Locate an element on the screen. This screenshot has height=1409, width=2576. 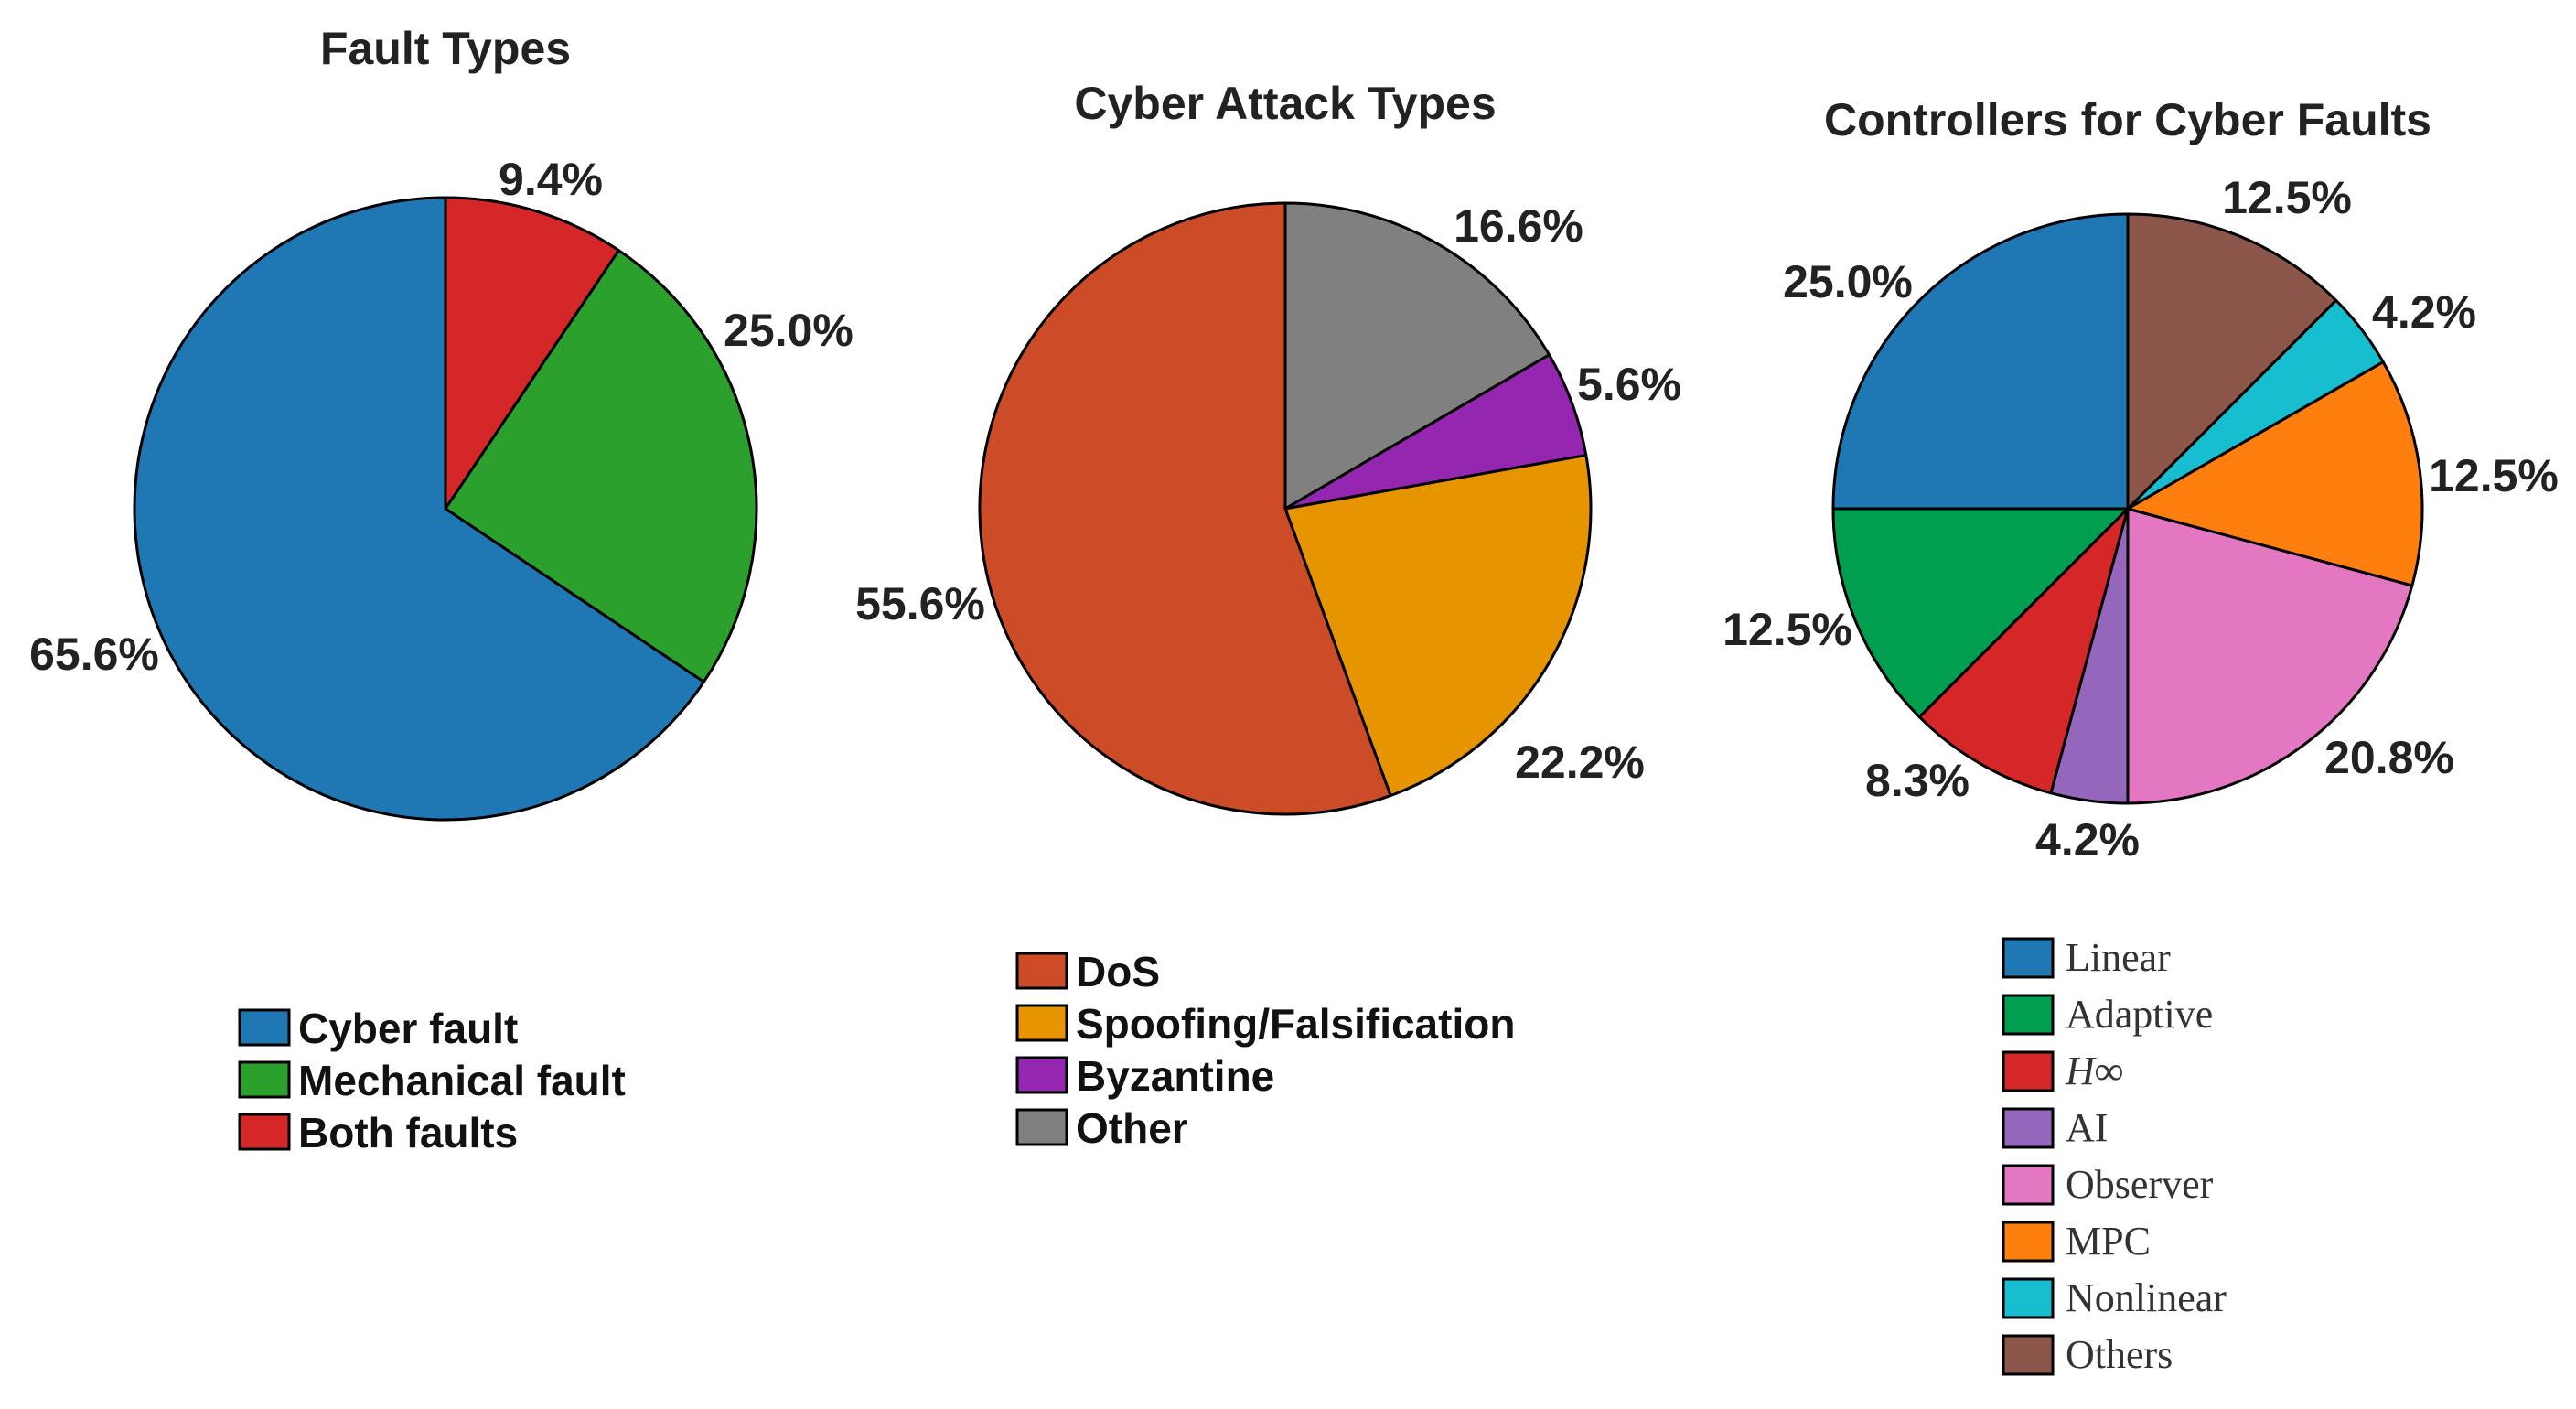
slice-label-linear: 25.0% is located at coordinates (1848, 281).